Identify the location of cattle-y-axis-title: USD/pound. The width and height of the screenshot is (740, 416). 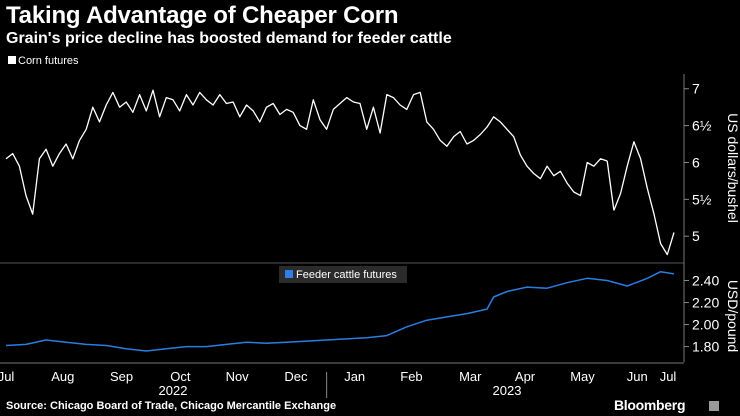
(732, 316).